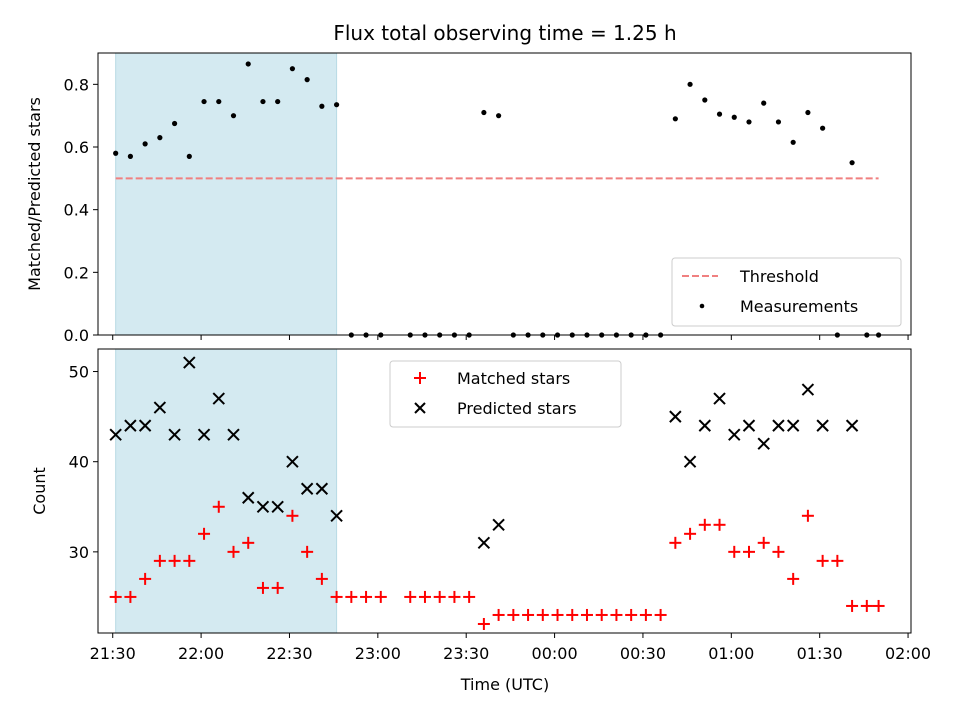  What do you see at coordinates (420, 408) in the screenshot?
I see `legend-predicted-swatch` at bounding box center [420, 408].